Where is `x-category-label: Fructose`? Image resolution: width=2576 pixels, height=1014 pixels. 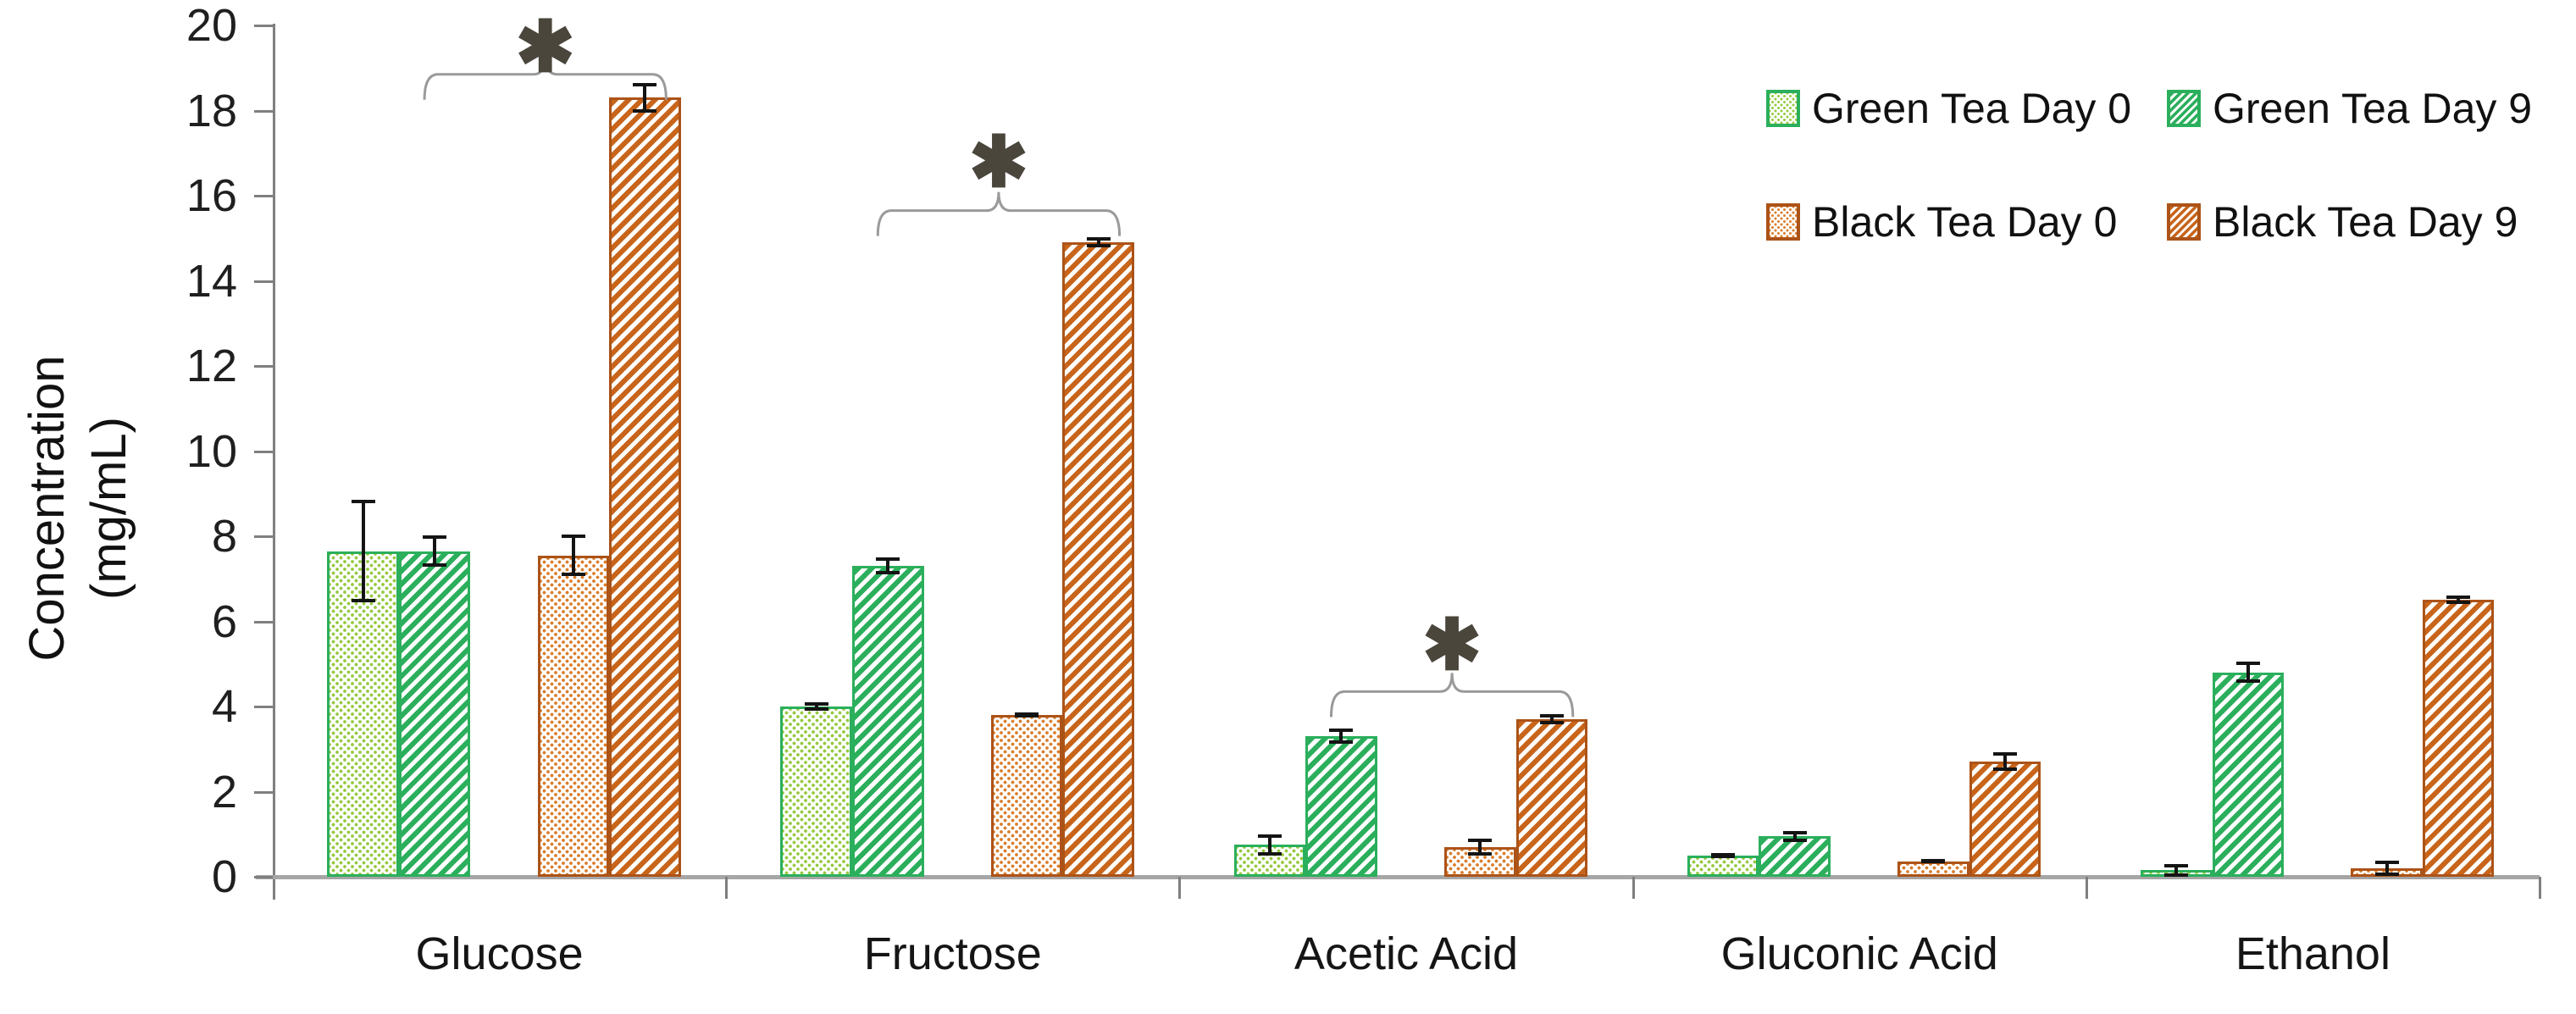
x-category-label: Fructose is located at coordinates (952, 953).